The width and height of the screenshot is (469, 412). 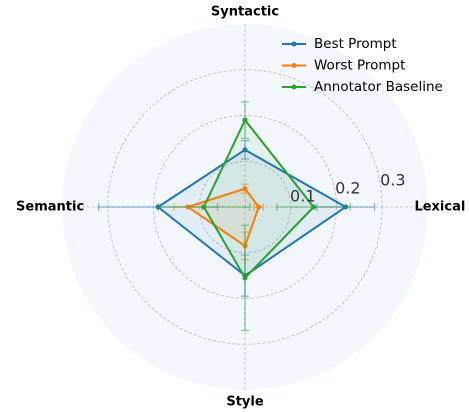 I want to click on category-label: Semantic, so click(x=50, y=207).